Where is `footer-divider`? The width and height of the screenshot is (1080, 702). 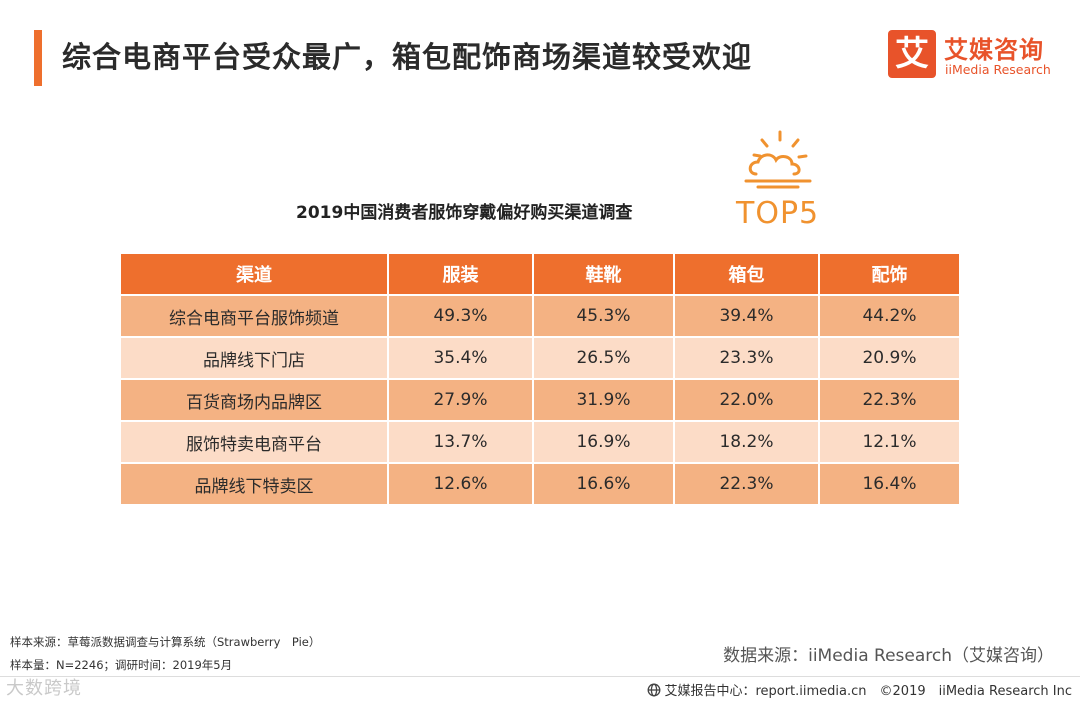
footer-divider is located at coordinates (540, 676).